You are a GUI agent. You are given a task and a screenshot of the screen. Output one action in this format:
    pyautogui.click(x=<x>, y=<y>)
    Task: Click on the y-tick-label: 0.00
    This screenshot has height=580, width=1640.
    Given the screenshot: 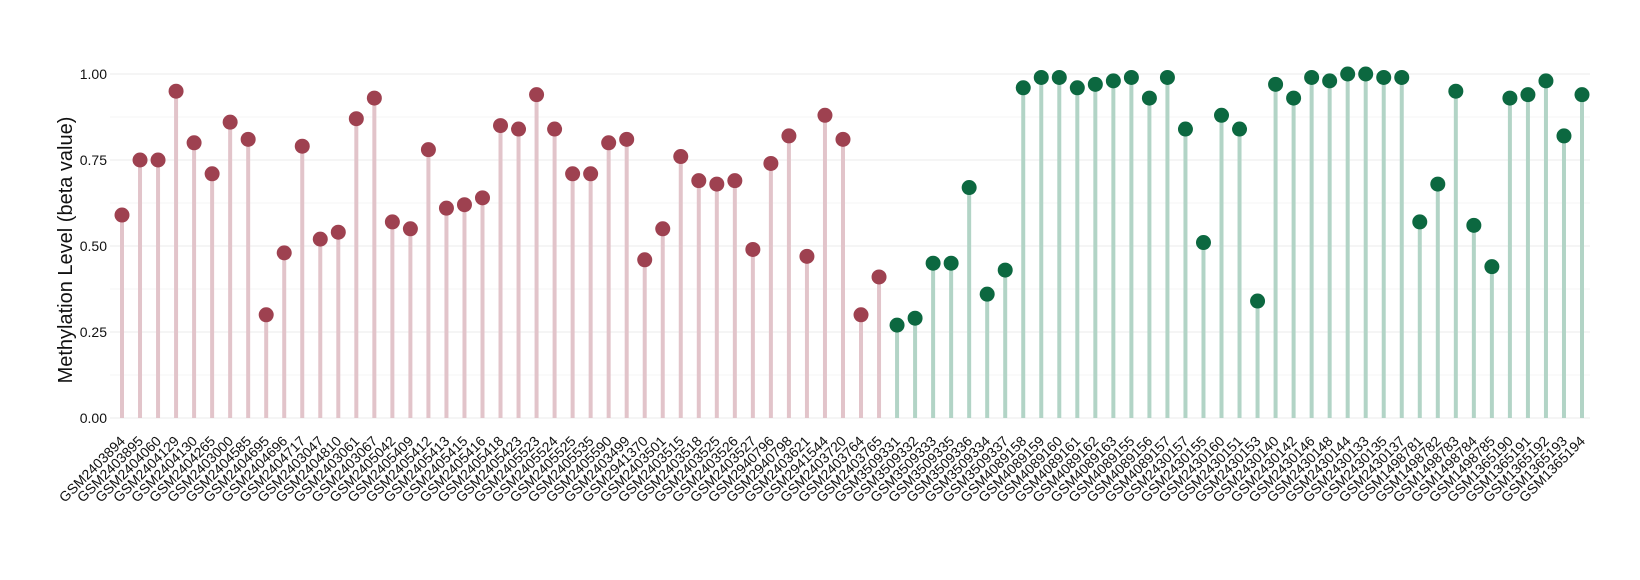 What is the action you would take?
    pyautogui.click(x=93, y=418)
    